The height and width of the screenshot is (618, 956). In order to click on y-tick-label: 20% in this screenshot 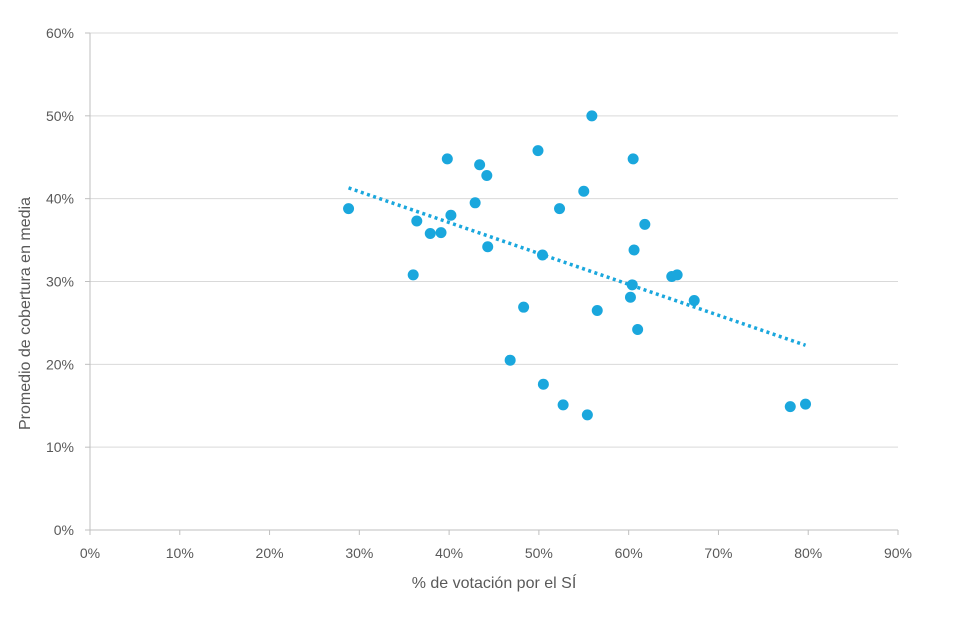, I will do `click(60, 364)`.